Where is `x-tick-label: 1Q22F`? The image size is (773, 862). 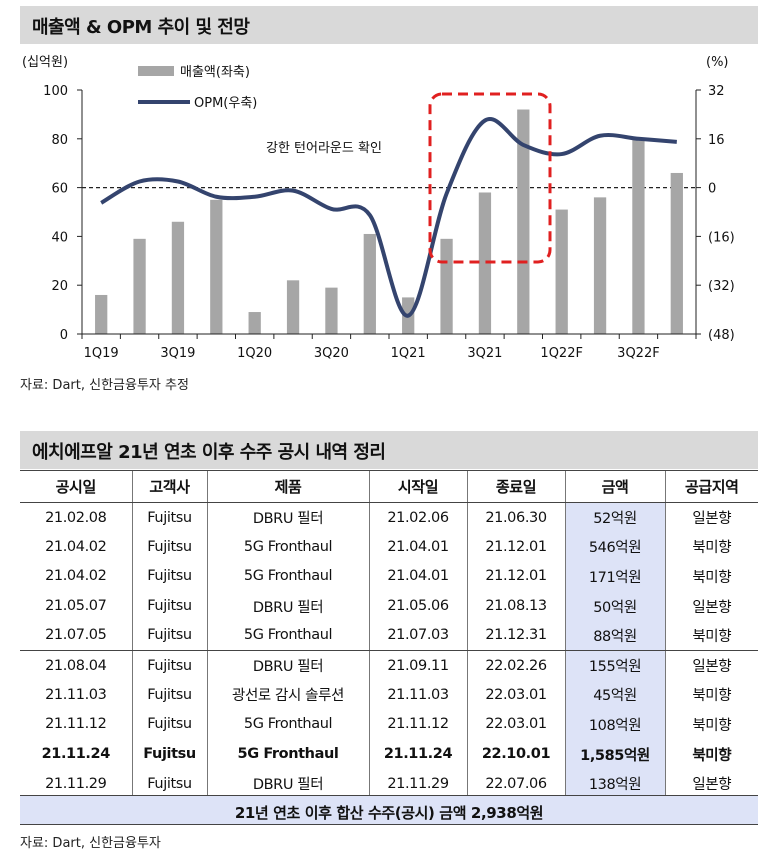
x-tick-label: 1Q22F is located at coordinates (561, 353).